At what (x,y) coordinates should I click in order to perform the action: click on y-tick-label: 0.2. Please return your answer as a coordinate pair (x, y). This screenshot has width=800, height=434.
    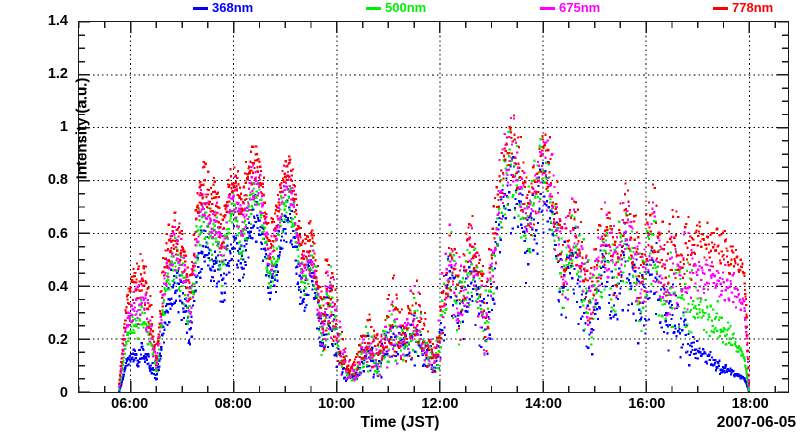
    Looking at the image, I should click on (57, 339).